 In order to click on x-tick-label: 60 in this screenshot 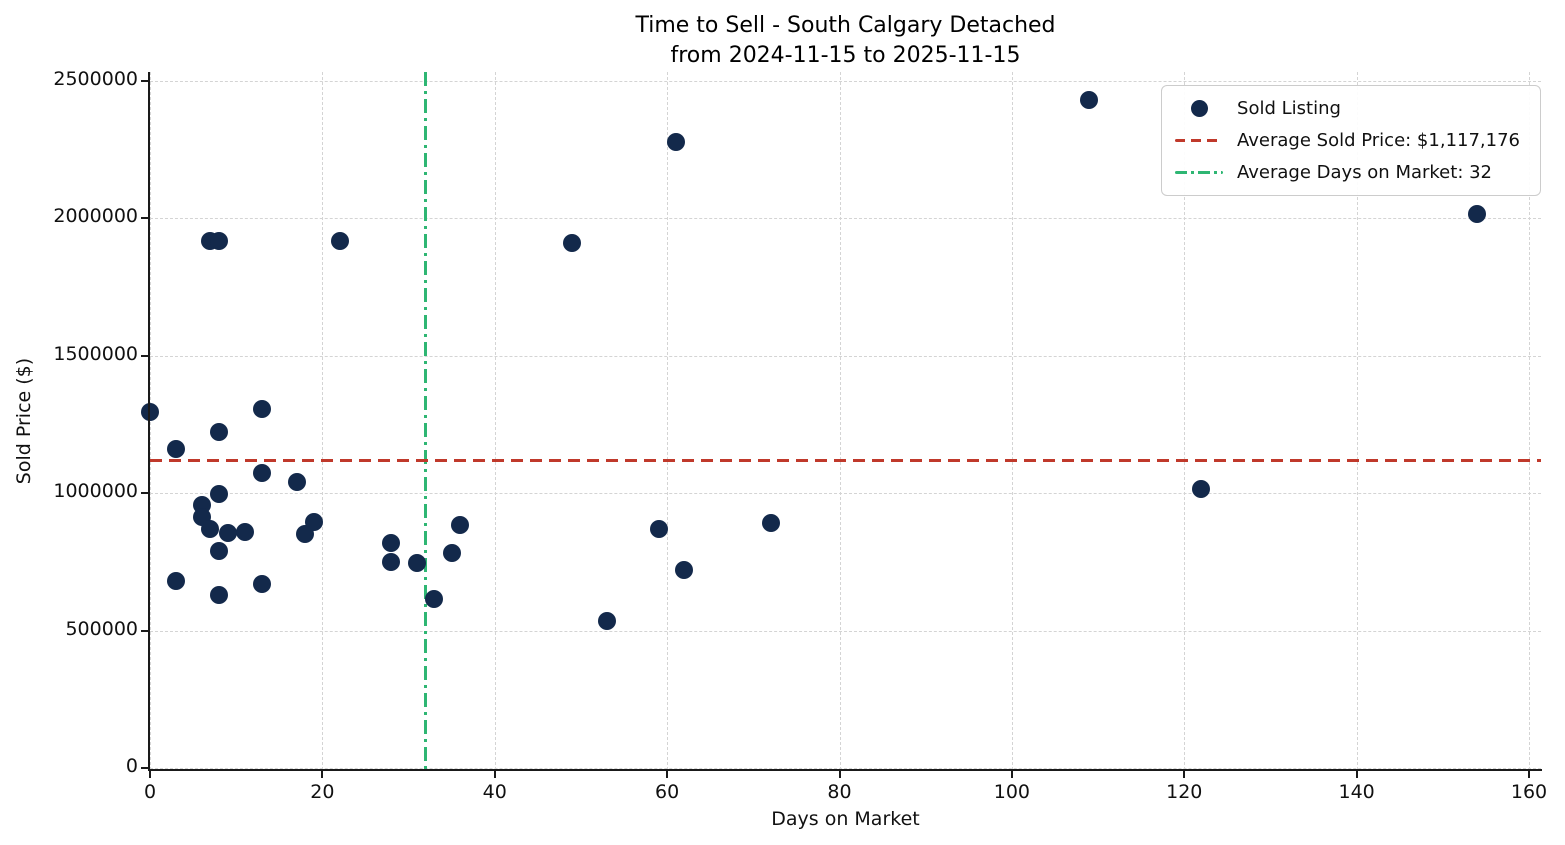, I will do `click(667, 792)`.